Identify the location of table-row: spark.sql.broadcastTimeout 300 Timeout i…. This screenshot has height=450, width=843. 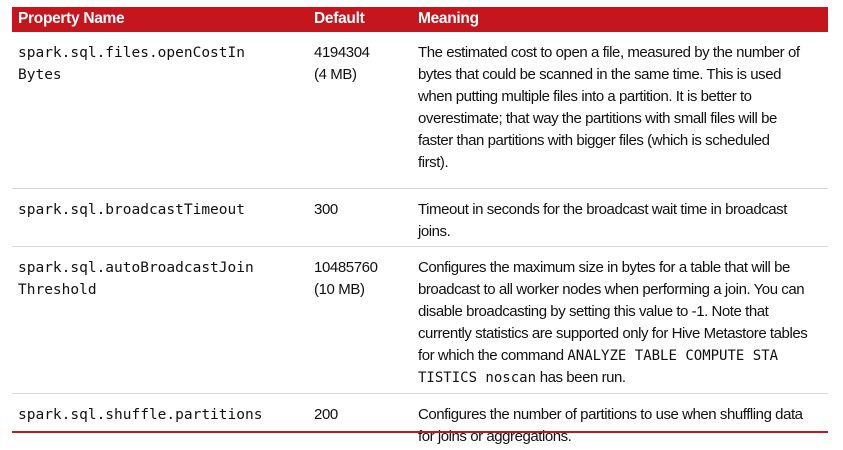
(420, 218).